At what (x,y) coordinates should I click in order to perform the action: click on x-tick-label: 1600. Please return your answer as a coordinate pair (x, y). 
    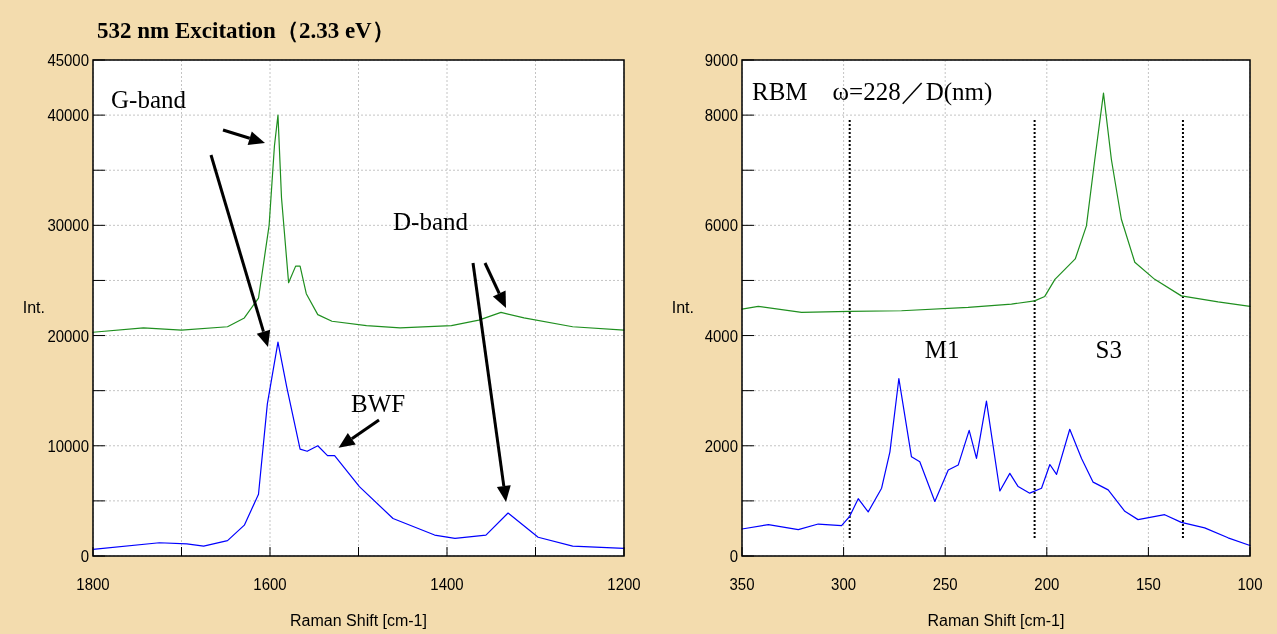
    Looking at the image, I should click on (270, 584).